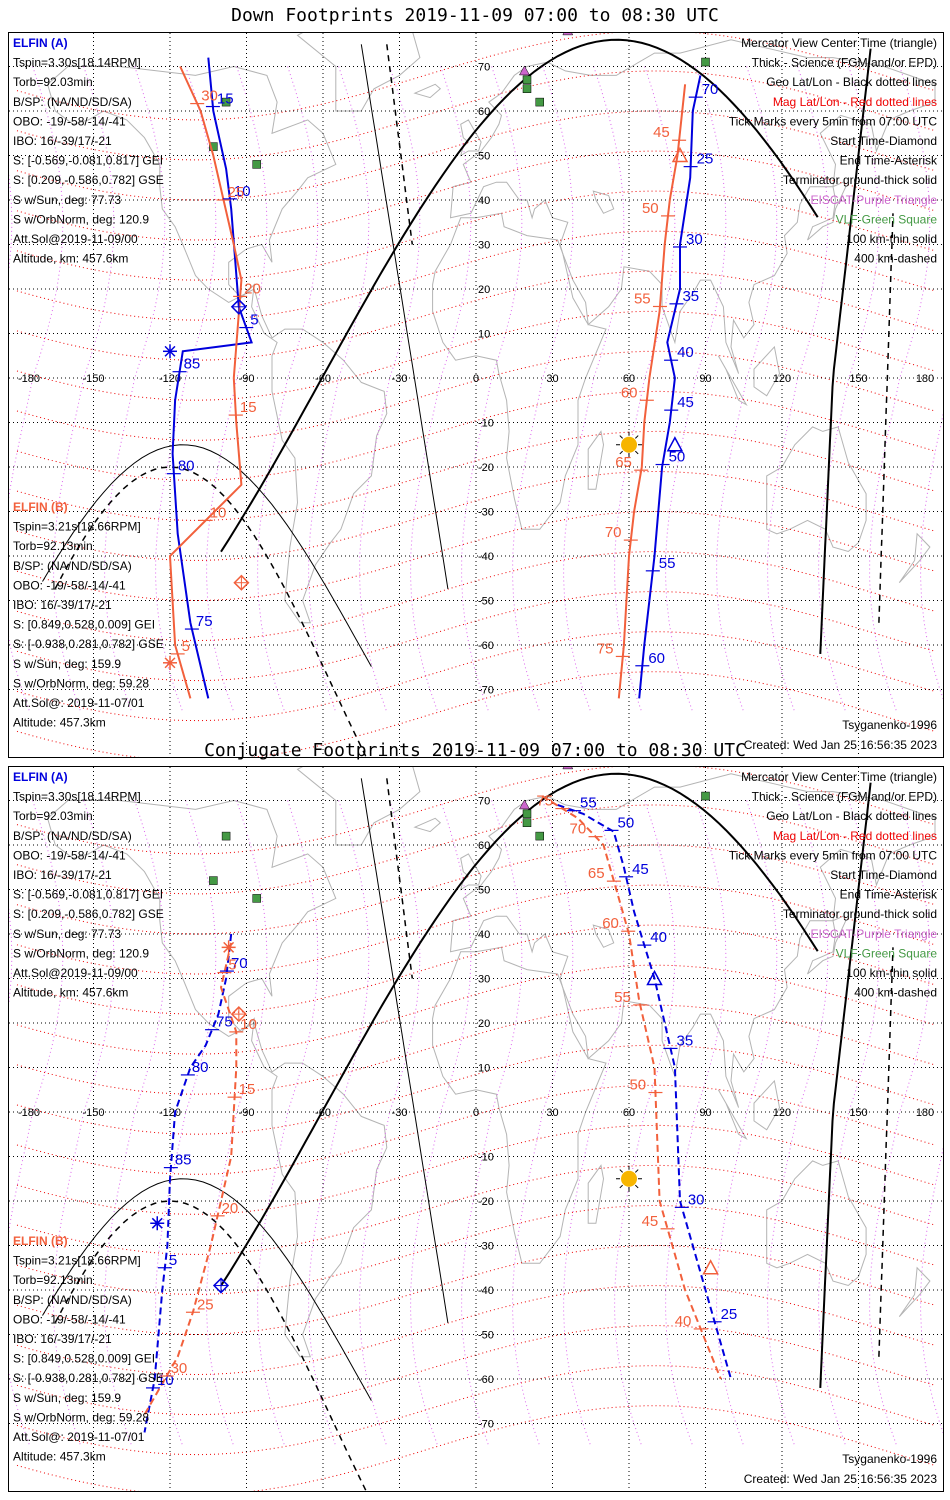  What do you see at coordinates (895, 993) in the screenshot?
I see `legend-line: 400 km-dashed` at bounding box center [895, 993].